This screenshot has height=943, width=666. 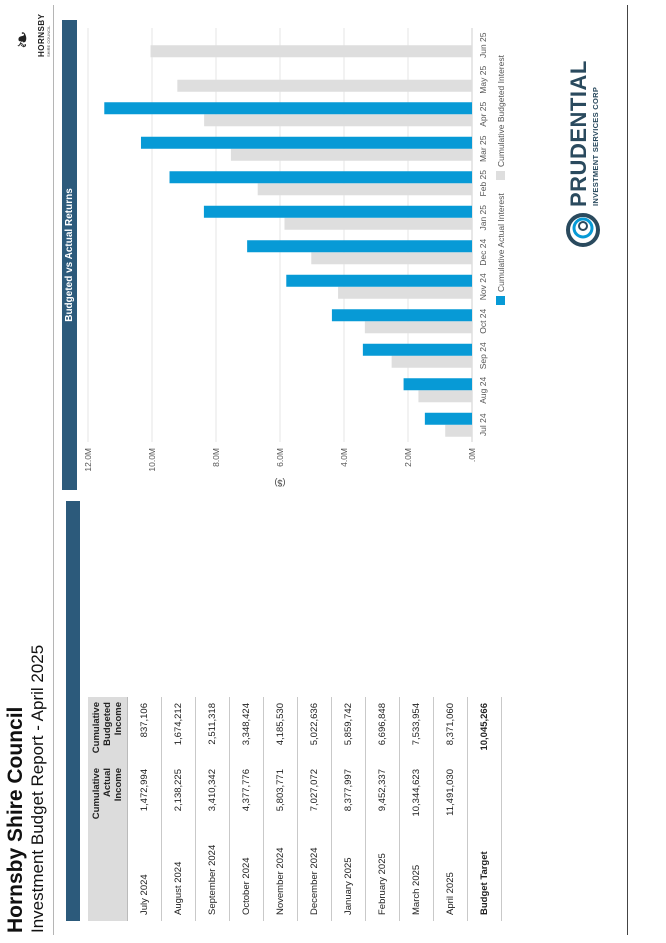 I want to click on table-cell-month: February 2025, so click(x=382, y=875).